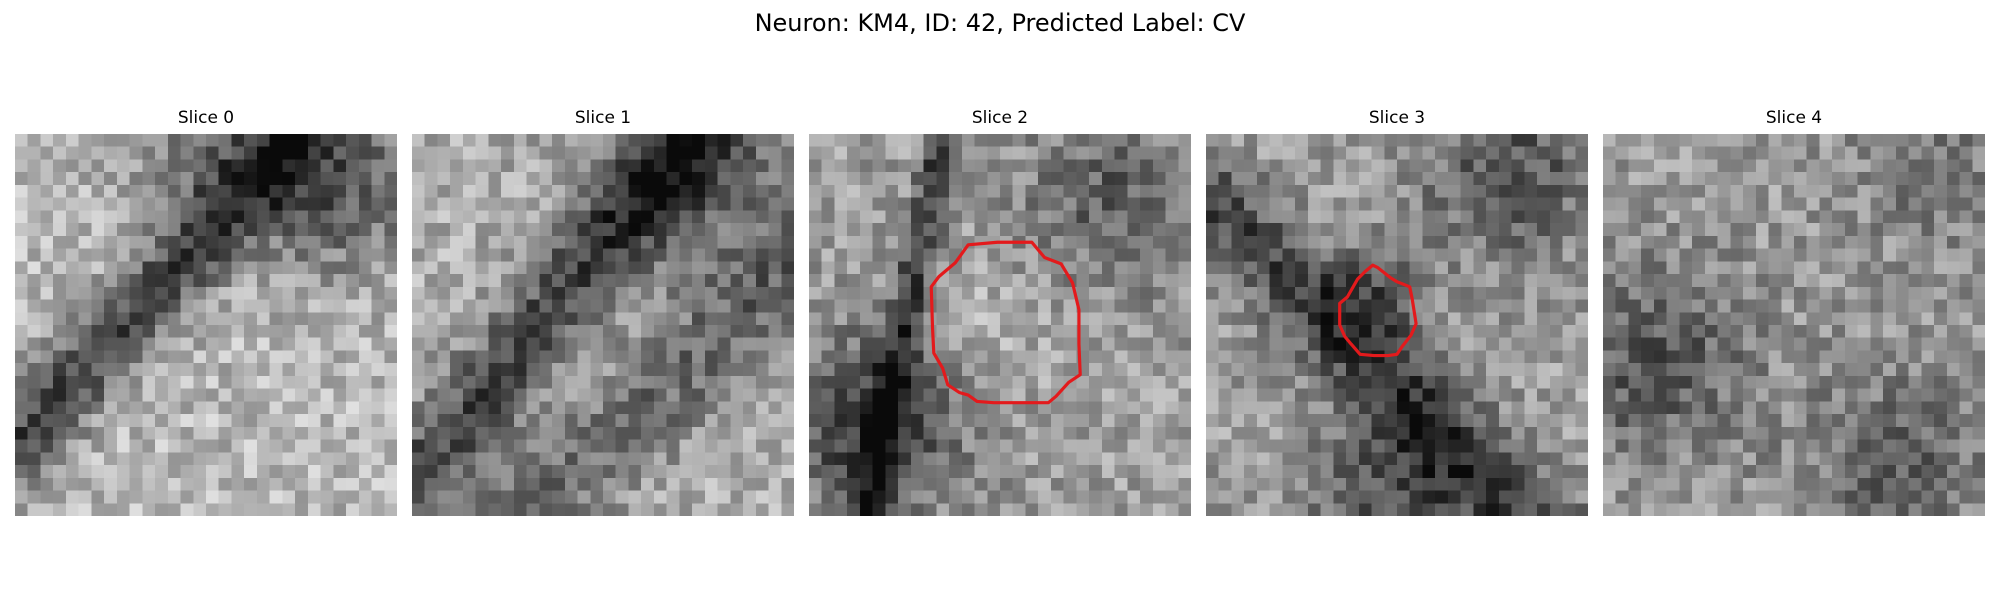  I want to click on figure-title: Neuron: KM4, ID: 42, Predicted Label: CV, so click(1000, 23).